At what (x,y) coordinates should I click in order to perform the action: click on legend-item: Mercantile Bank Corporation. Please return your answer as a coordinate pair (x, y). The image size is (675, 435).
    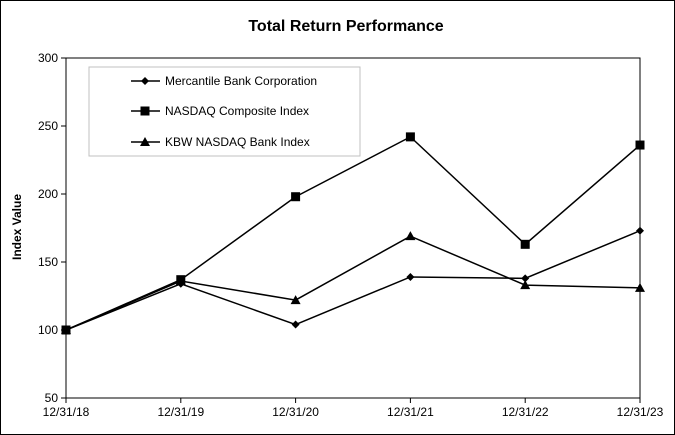
    Looking at the image, I should click on (224, 81).